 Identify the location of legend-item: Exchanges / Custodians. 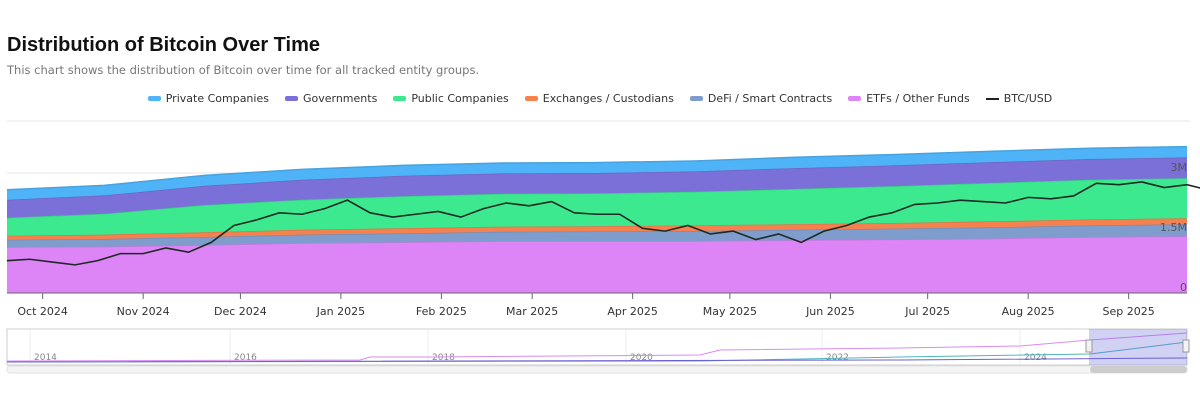
(599, 98).